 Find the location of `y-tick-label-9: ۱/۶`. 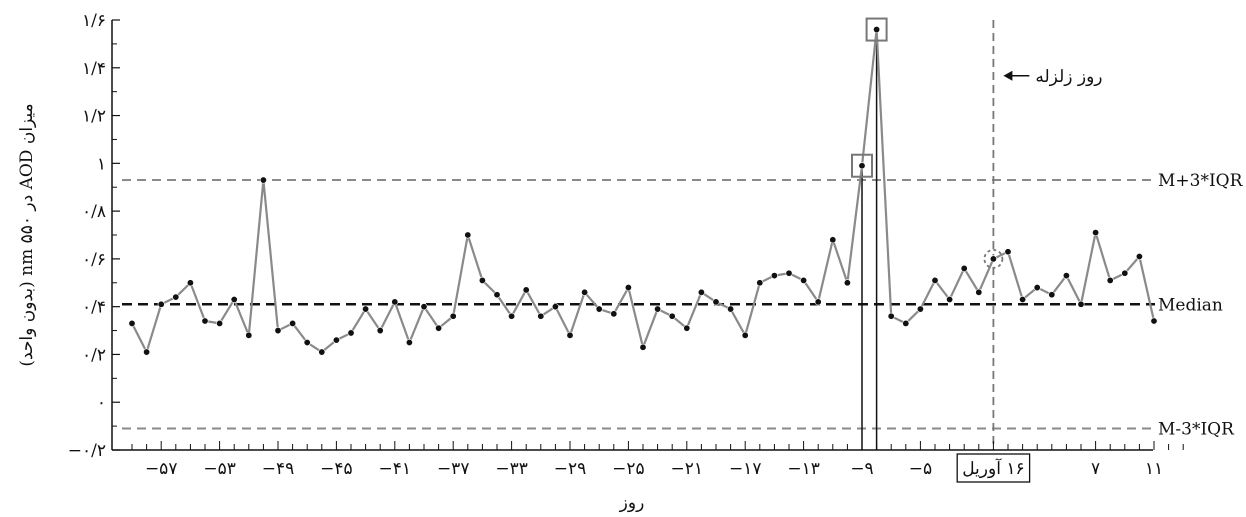

y-tick-label-9: ۱/۶ is located at coordinates (94, 21).